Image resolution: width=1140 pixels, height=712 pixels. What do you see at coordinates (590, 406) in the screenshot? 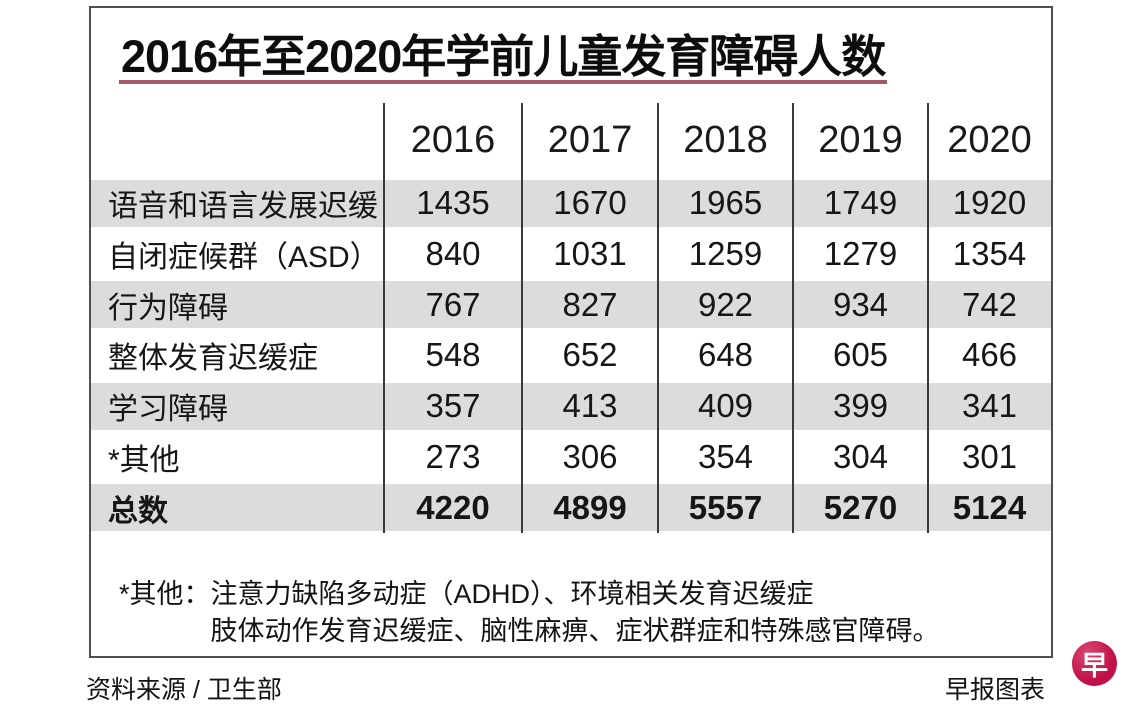
I see `cell-value: 413` at bounding box center [590, 406].